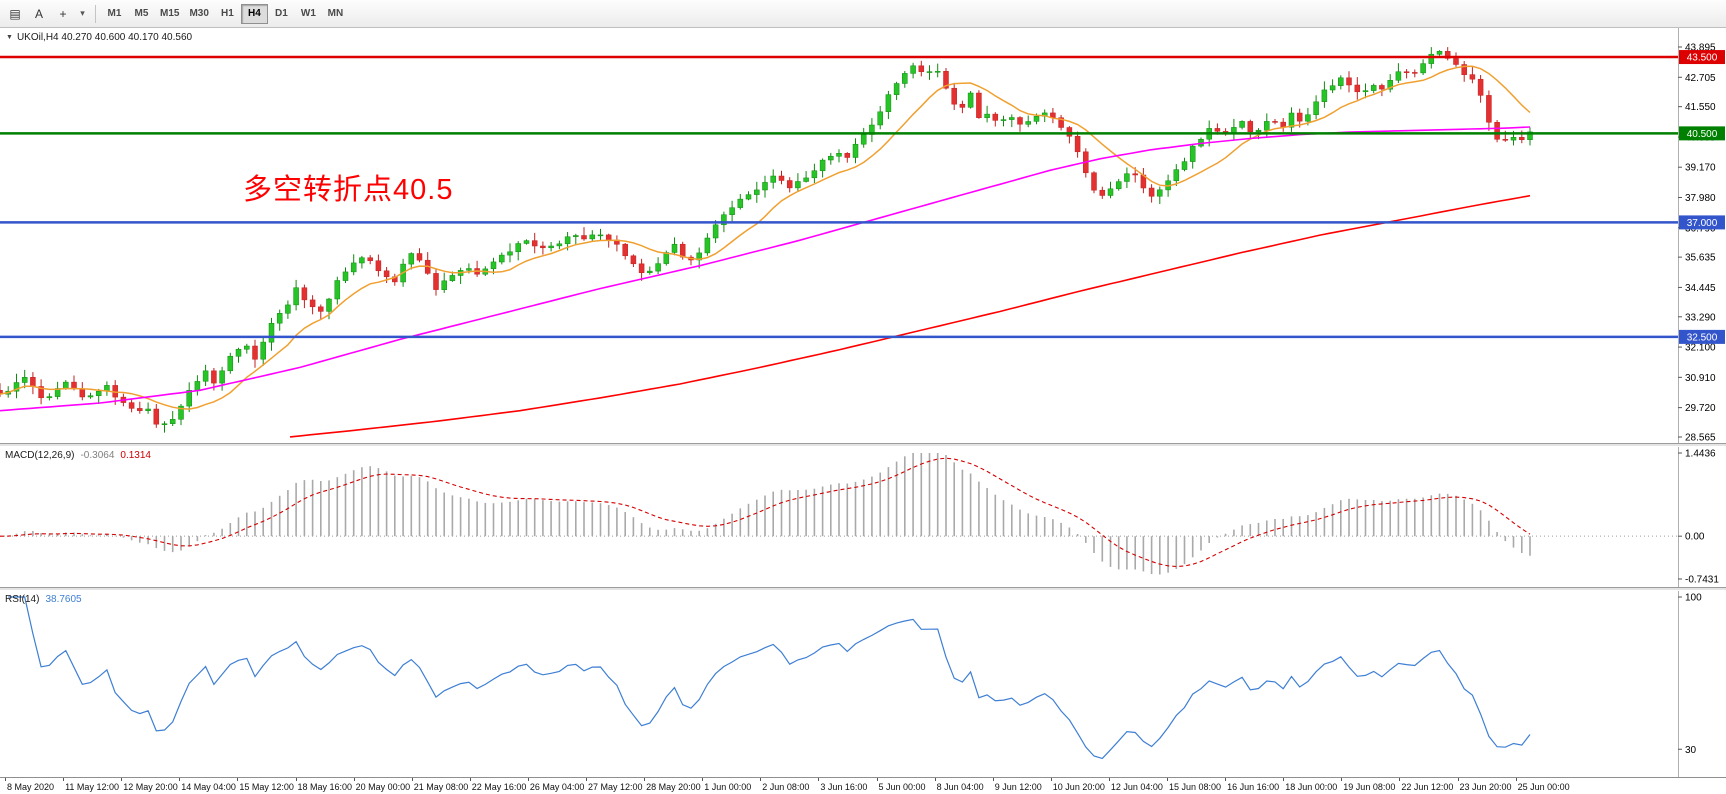  I want to click on timeframe-h1-button: H1, so click(227, 14).